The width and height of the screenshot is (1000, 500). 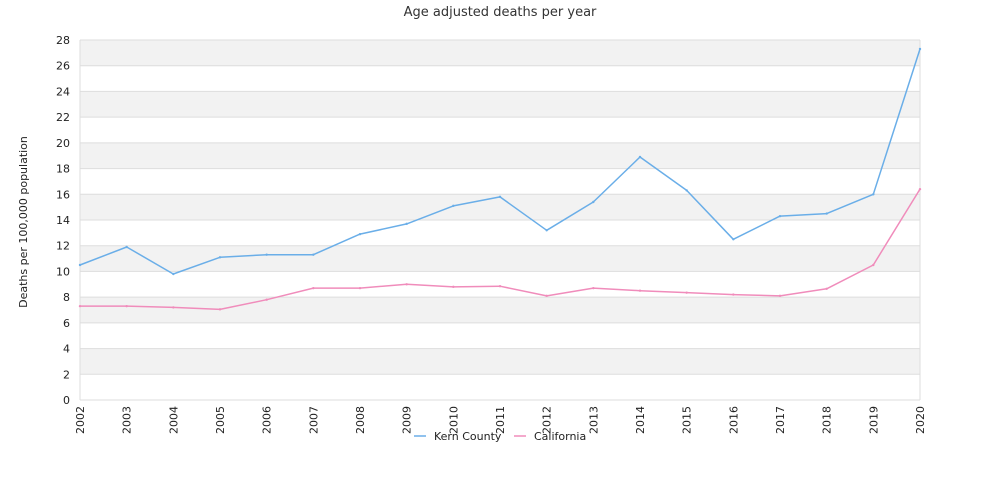 I want to click on legend-label: California, so click(x=560, y=436).